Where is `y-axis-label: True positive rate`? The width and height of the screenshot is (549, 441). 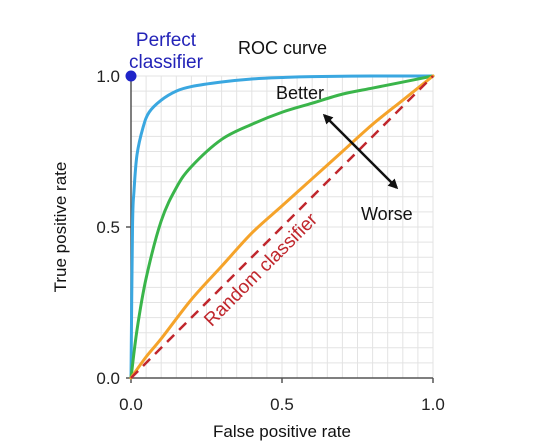
y-axis-label: True positive rate is located at coordinates (60, 227).